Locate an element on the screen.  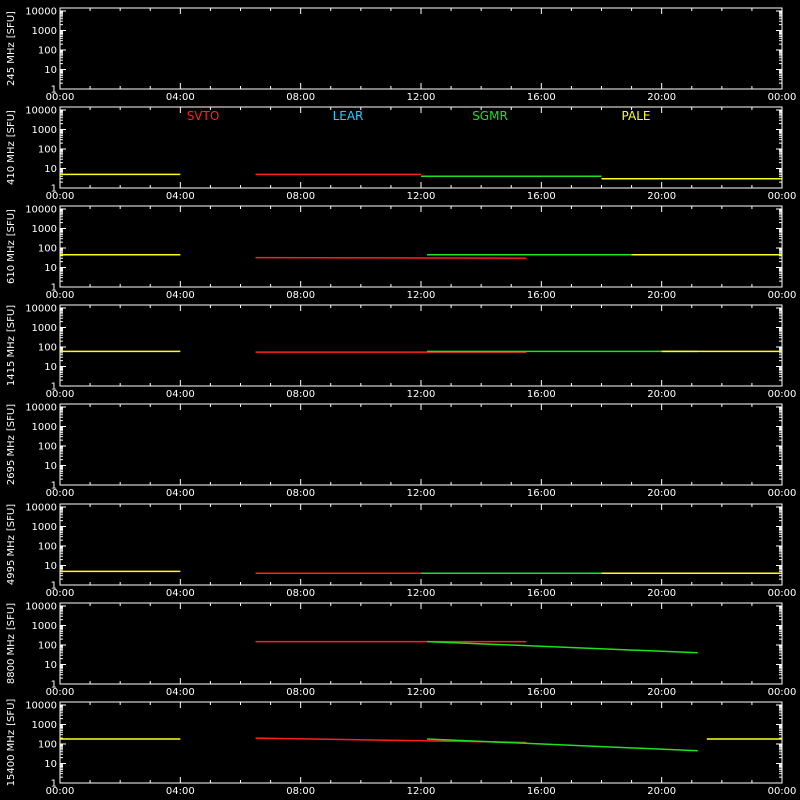
y-axis-label: 15400 MHz [SFU] is located at coordinates (11, 743).